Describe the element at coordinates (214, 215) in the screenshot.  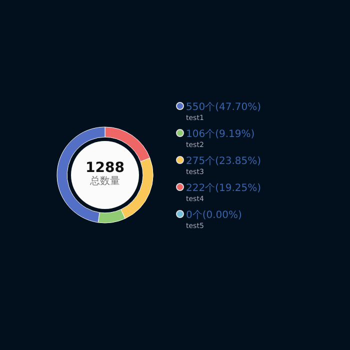
I see `text: 0个(0.00%)` at that location.